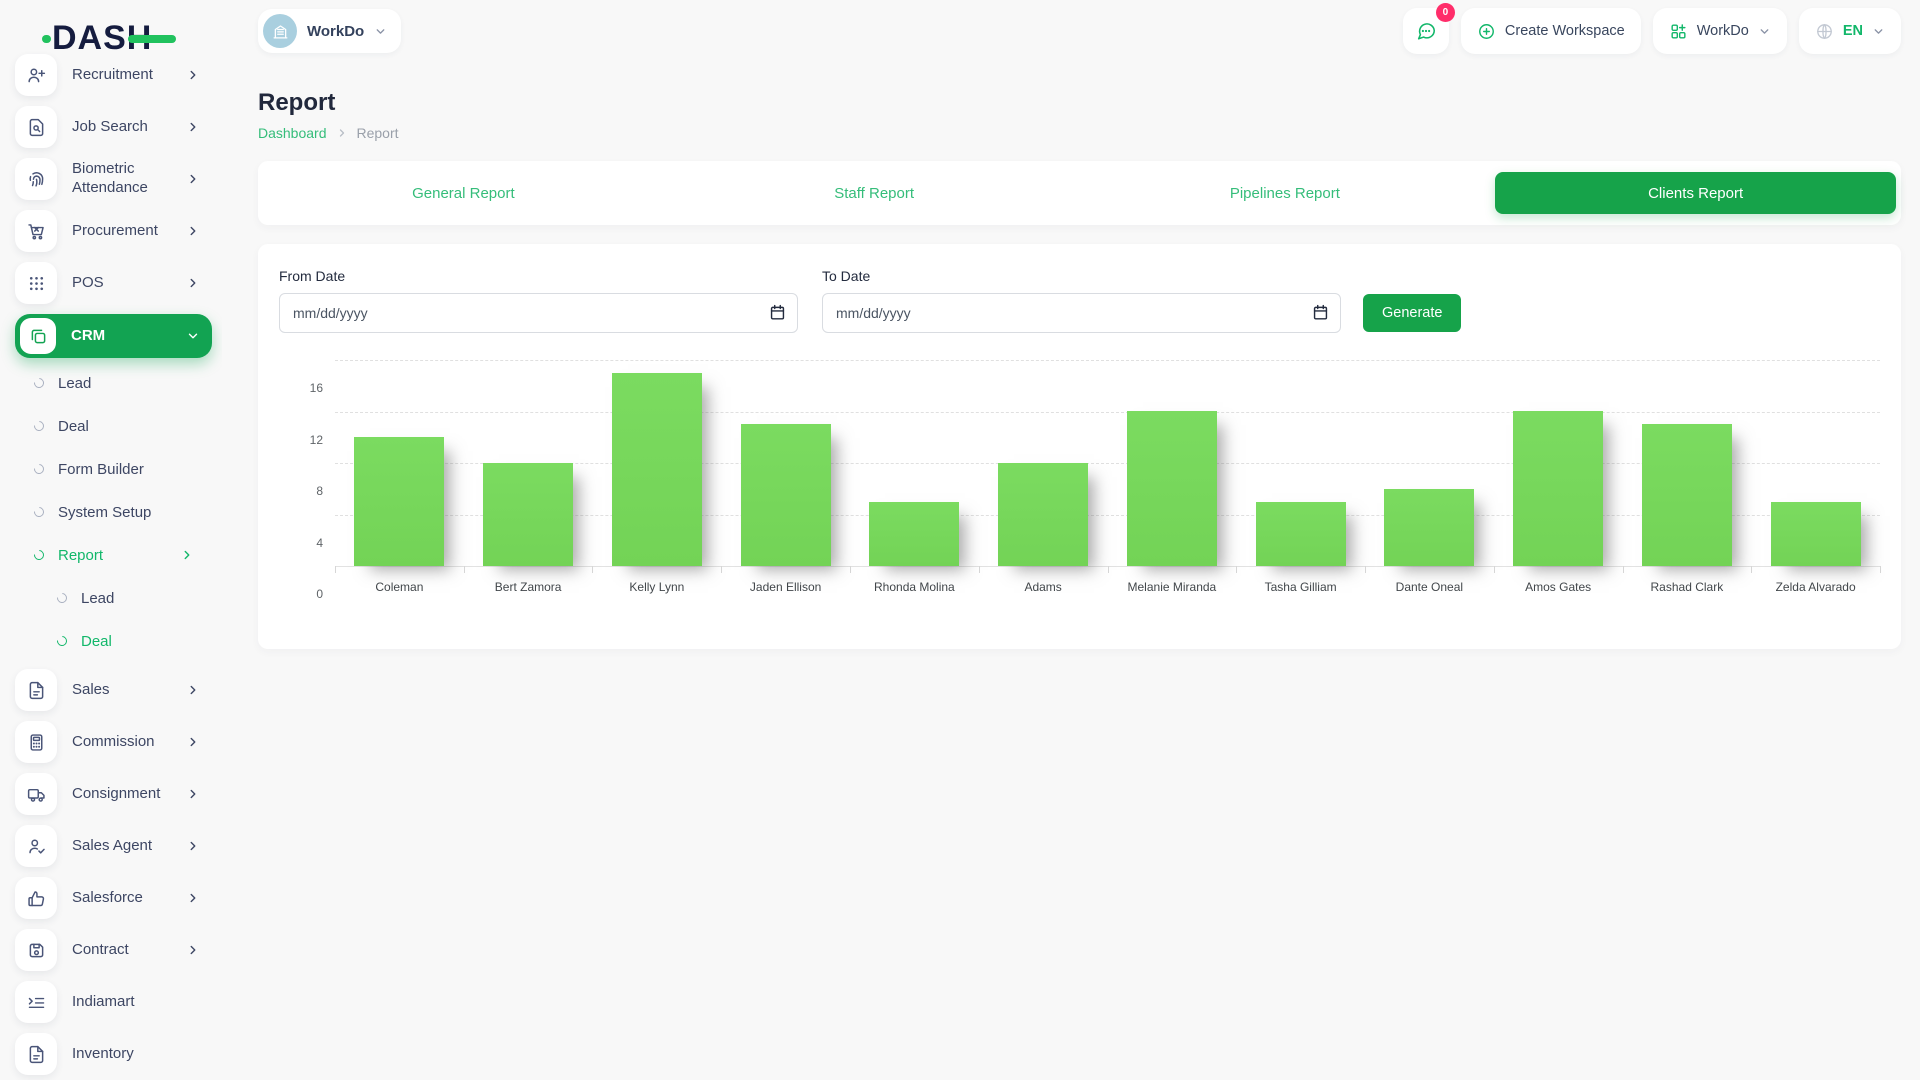 This screenshot has width=1920, height=1080. I want to click on top-header: WorkDo 0 Create Workspace WorkDo EN, so click(1071, 31).